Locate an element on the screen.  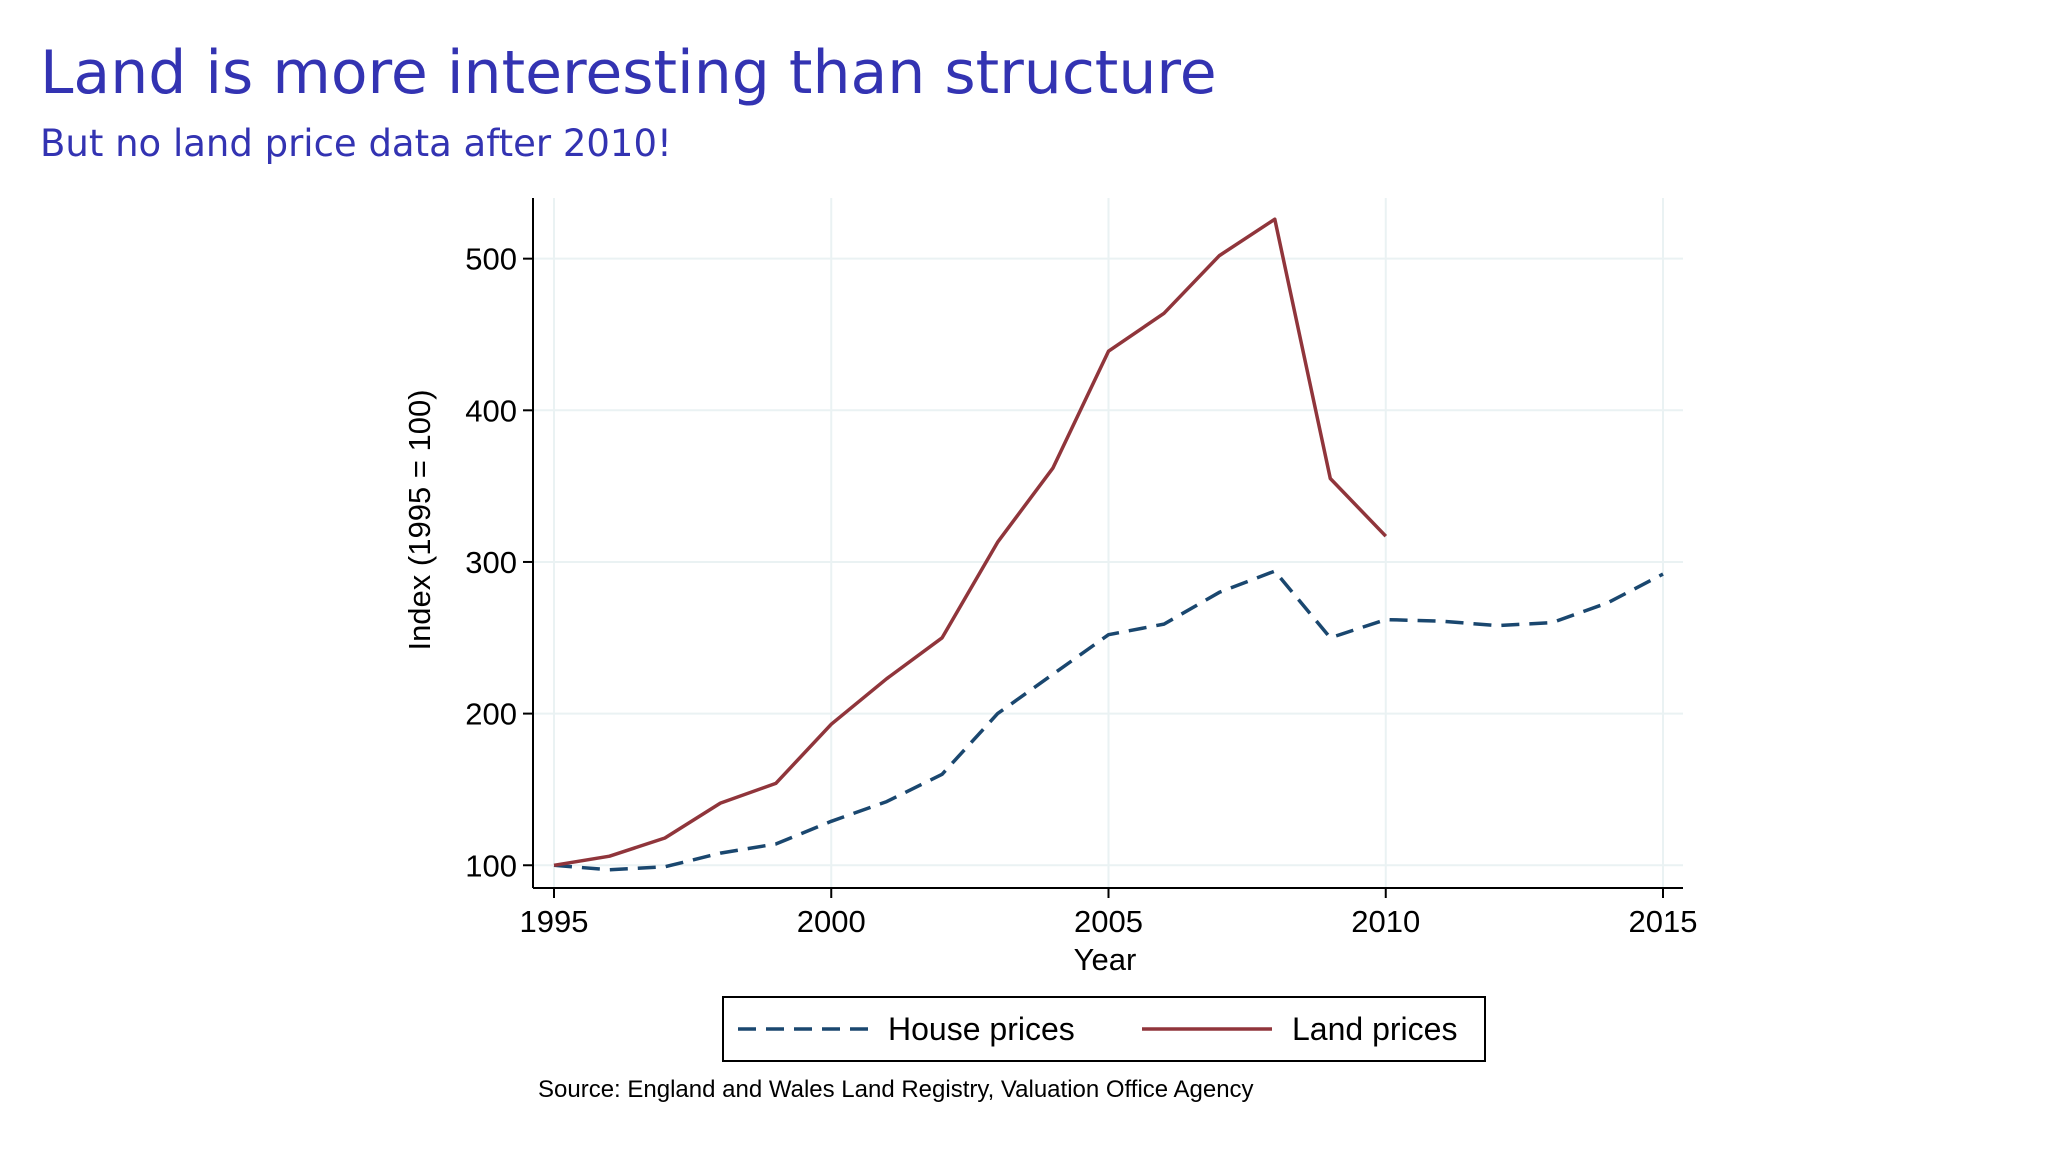
slide-subtitle: But no land price data after 2010! is located at coordinates (356, 143).